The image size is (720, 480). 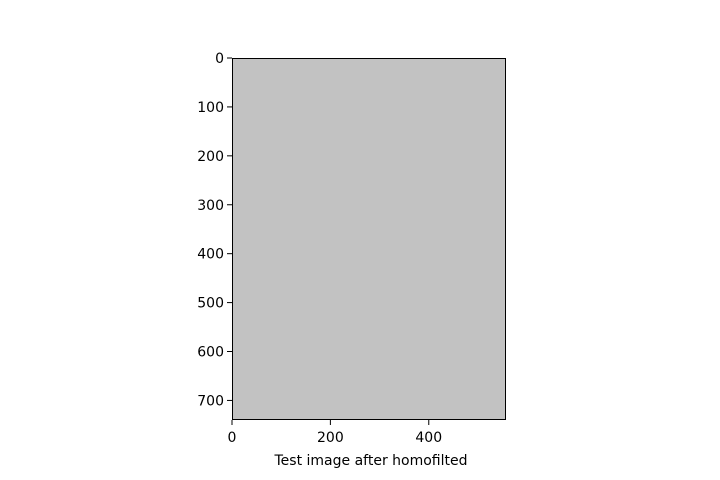 What do you see at coordinates (210, 401) in the screenshot?
I see `y-tick-label: 700` at bounding box center [210, 401].